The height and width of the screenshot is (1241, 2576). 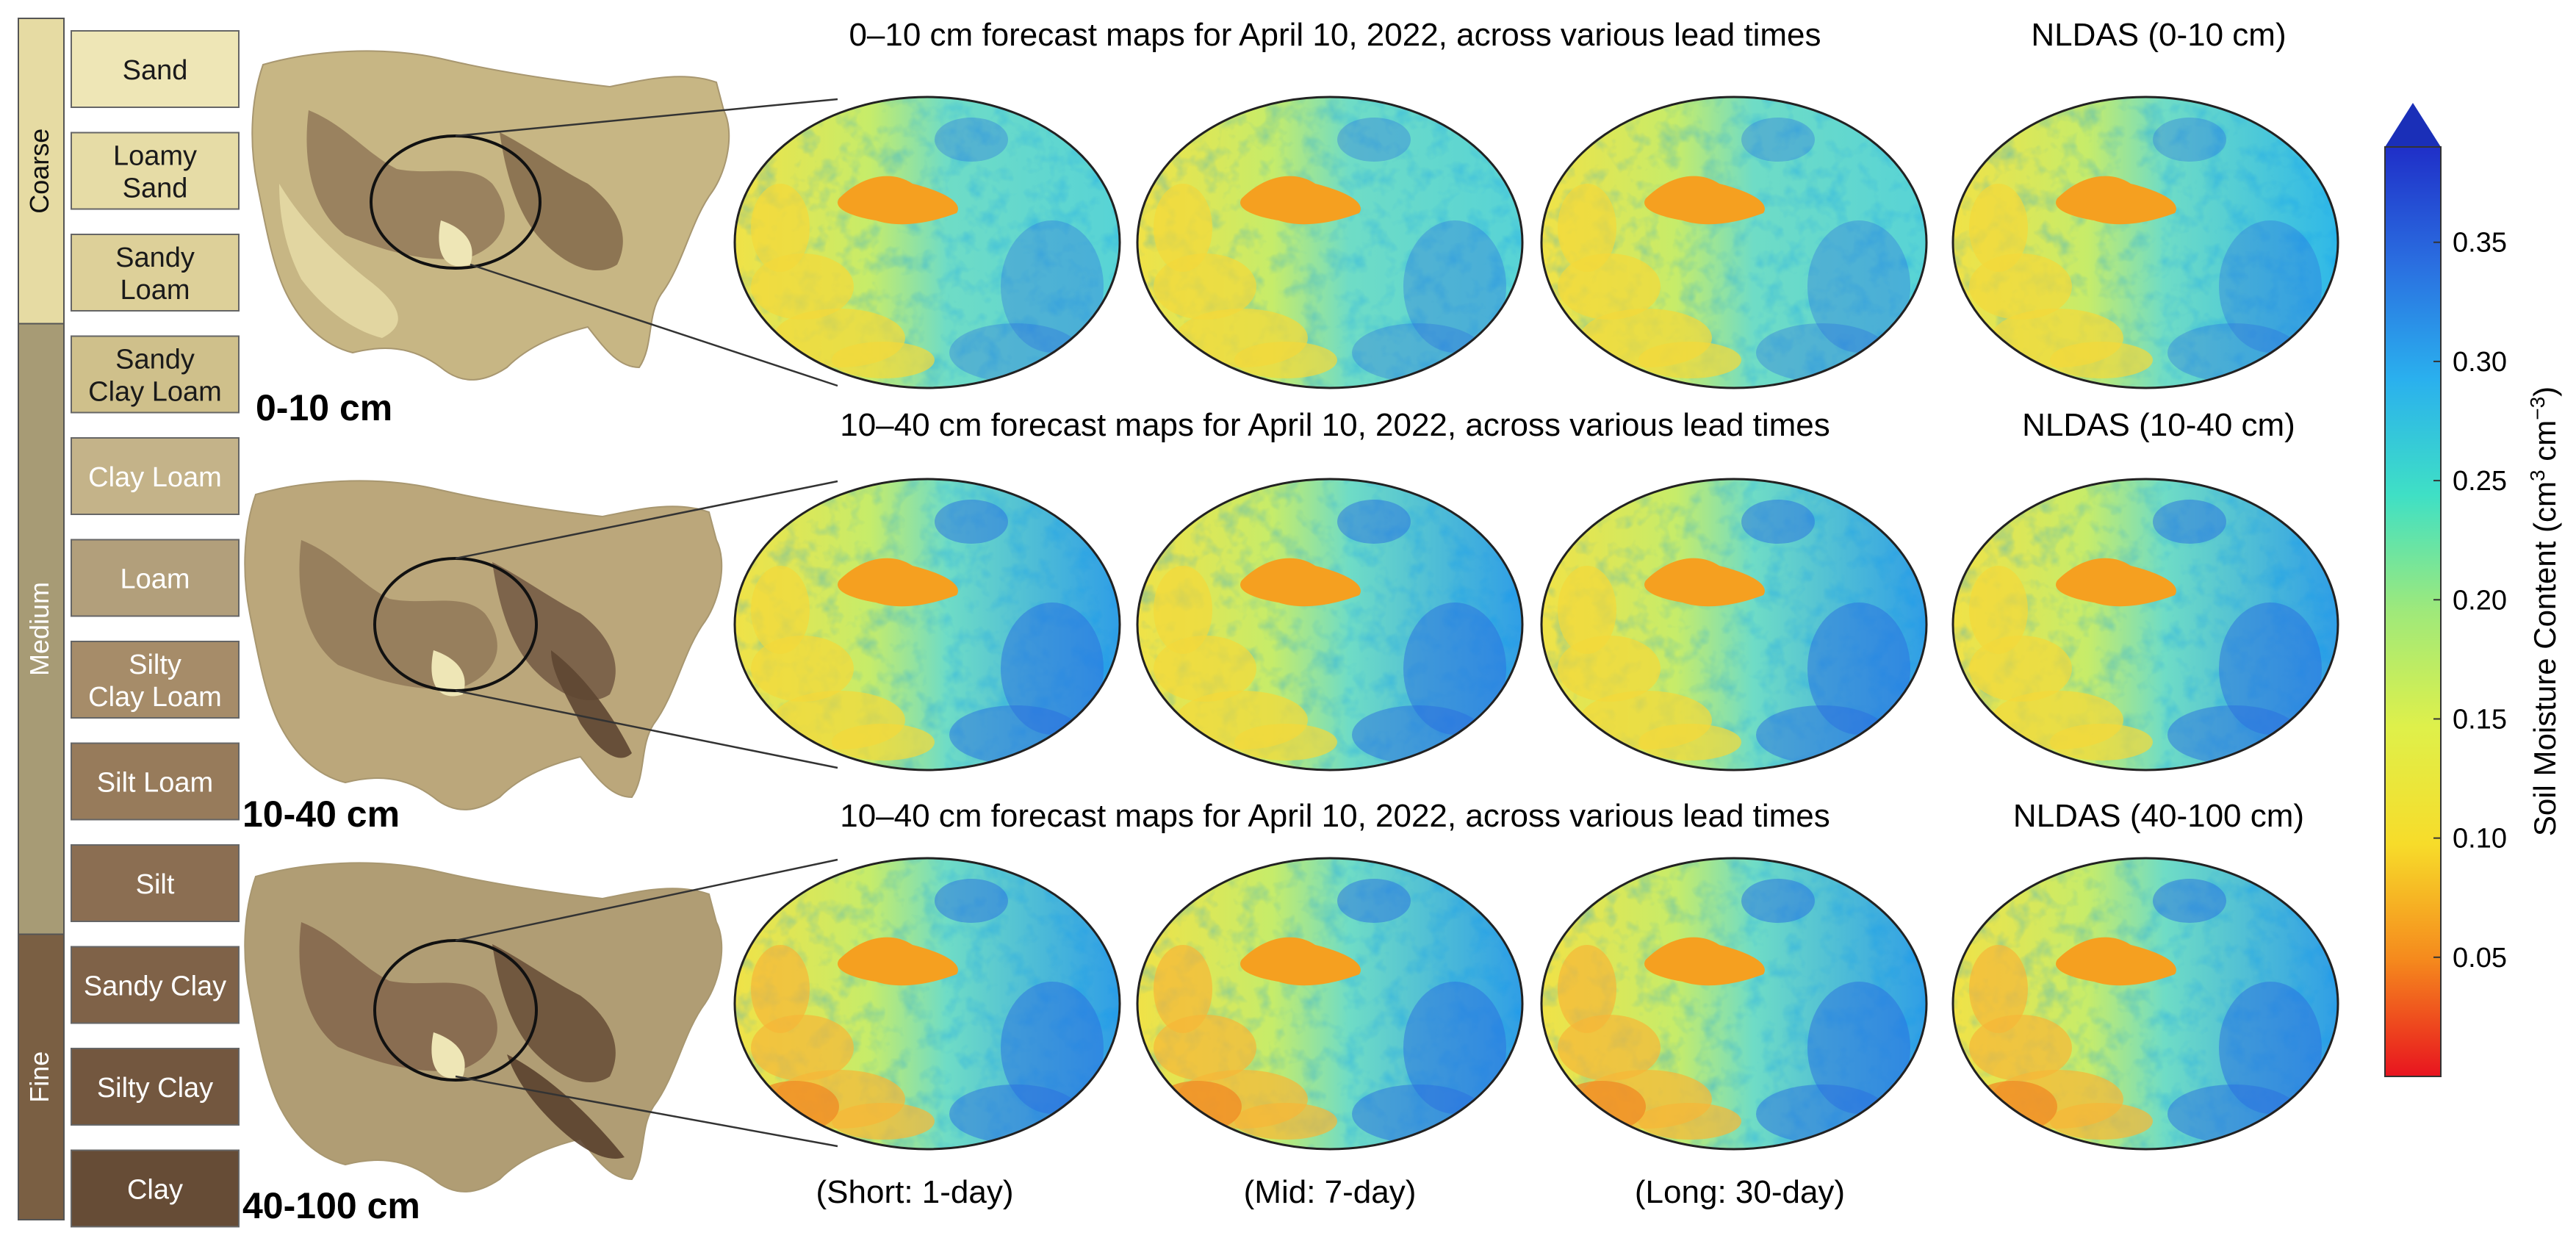 I want to click on us-soil-map-row3, so click(x=483, y=1027).